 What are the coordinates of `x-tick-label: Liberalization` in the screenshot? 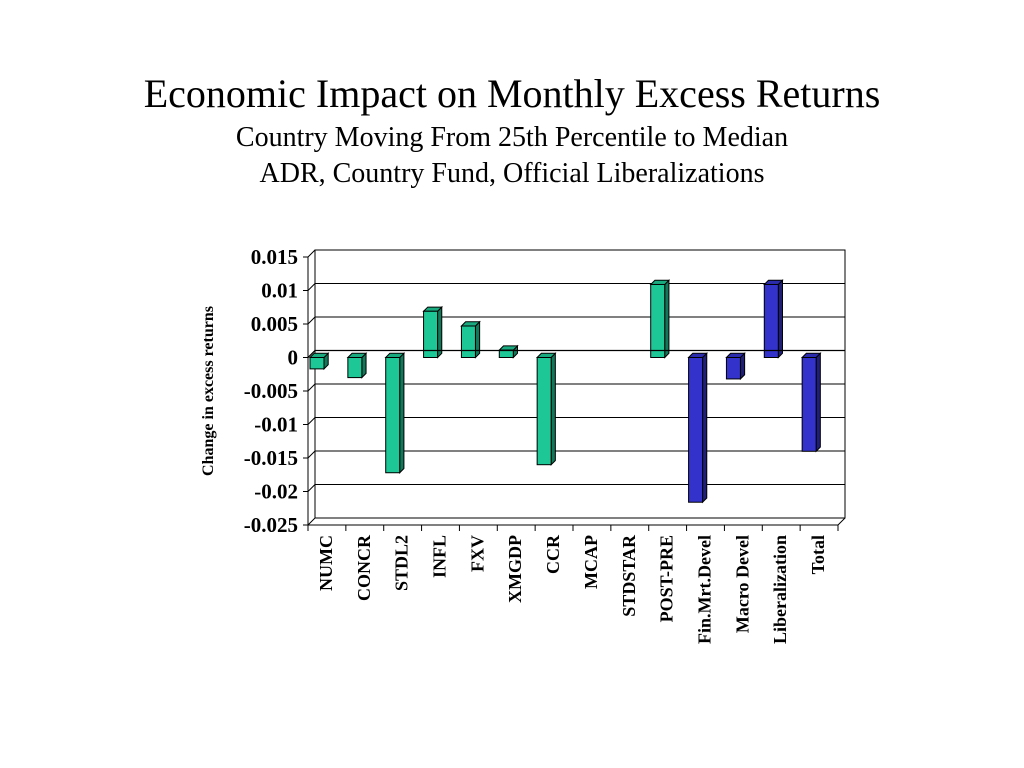 It's located at (780, 589).